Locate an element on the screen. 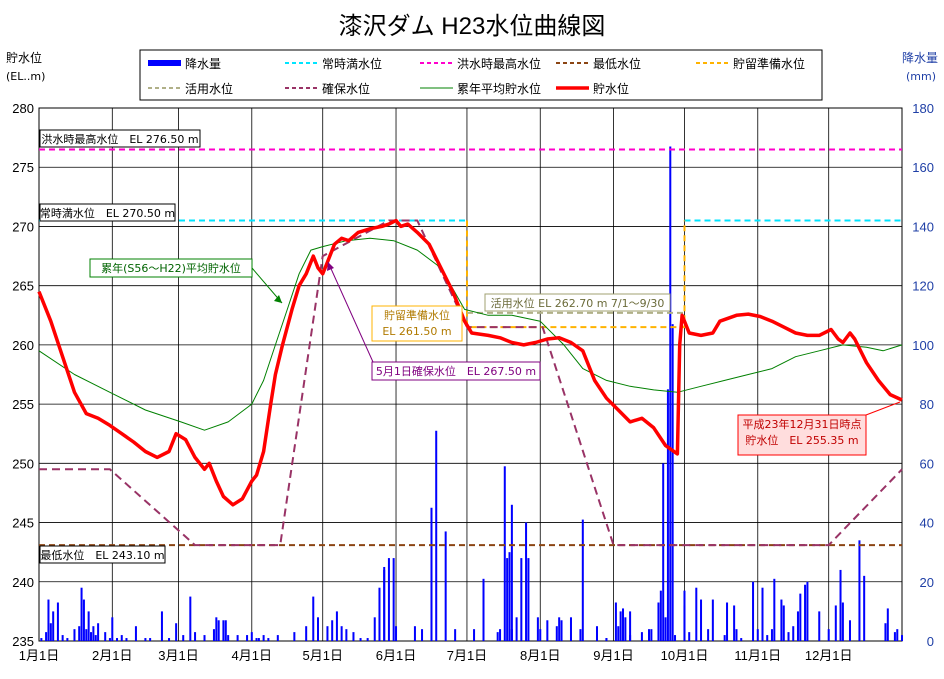 The width and height of the screenshot is (944, 679). y-right-tick-label: 60 is located at coordinates (927, 463).